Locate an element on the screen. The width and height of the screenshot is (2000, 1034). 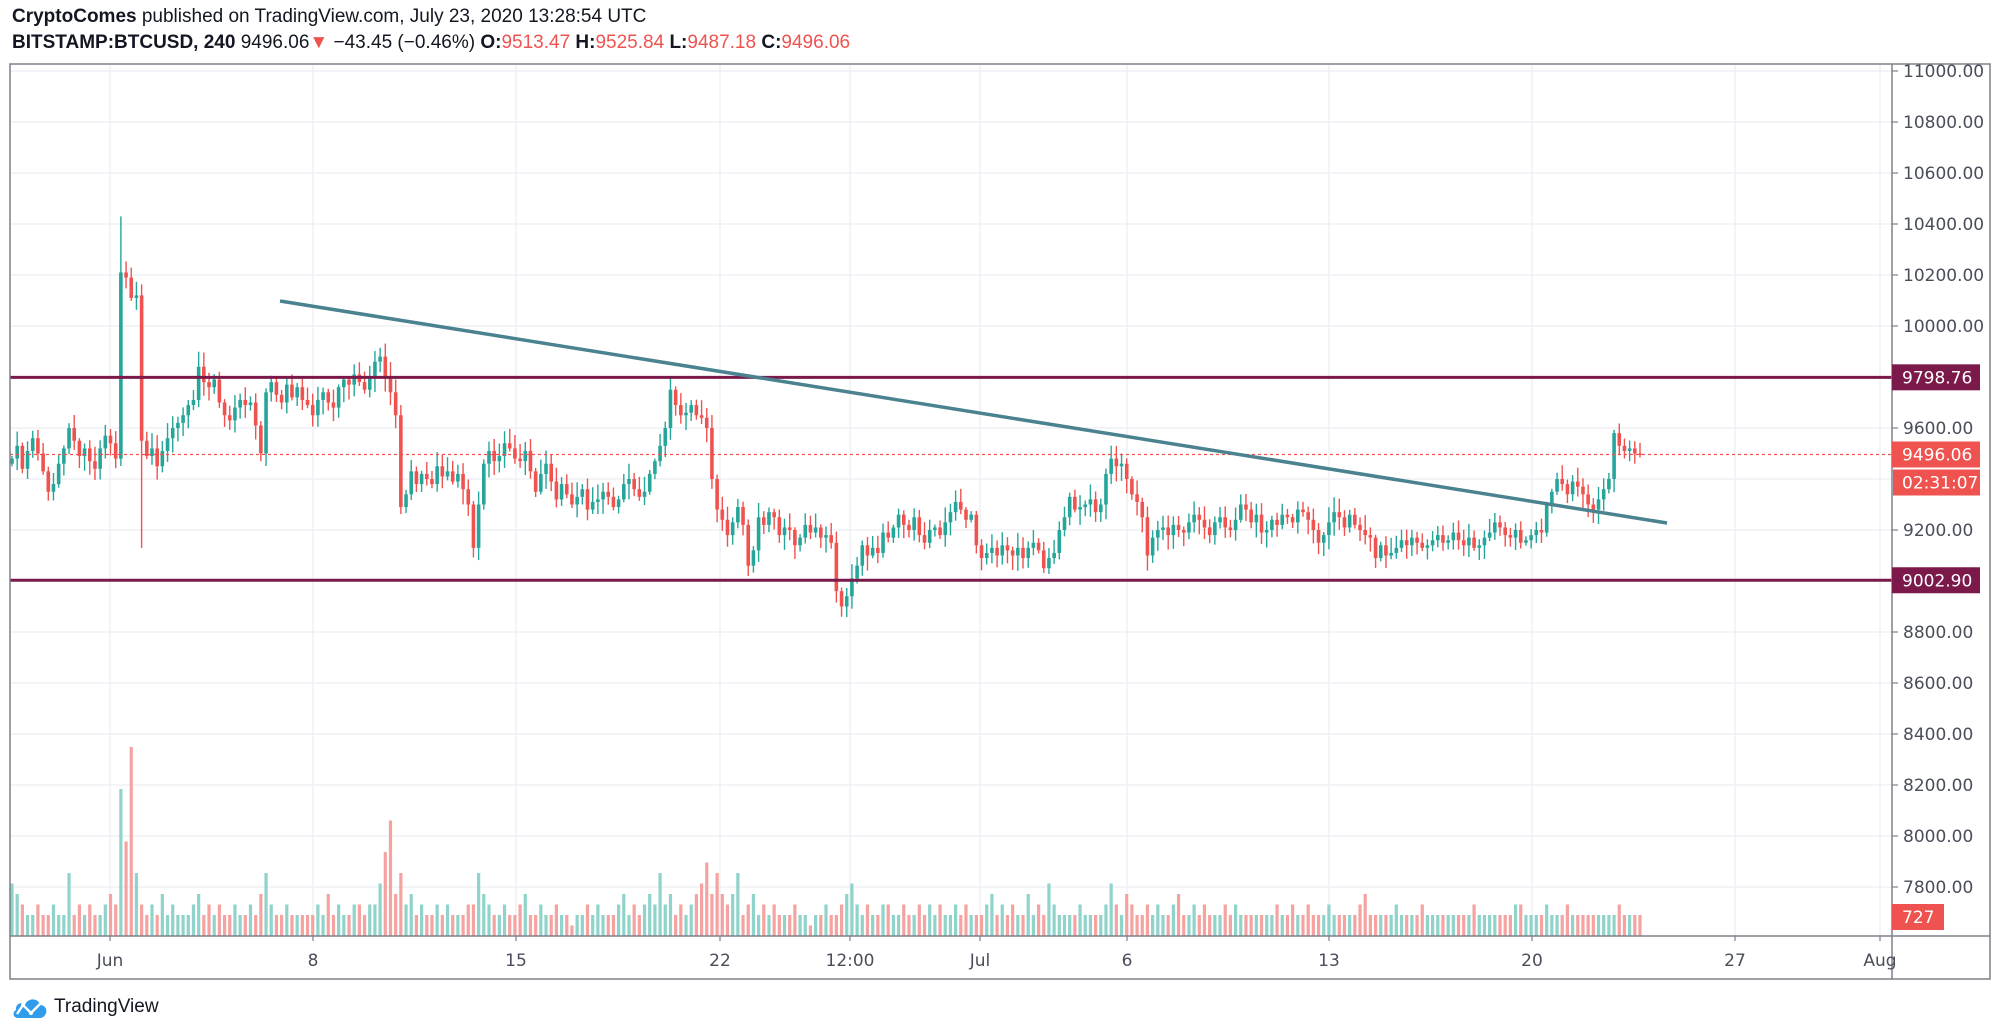
price-change: −43.45 (−0.46%) is located at coordinates (404, 42).